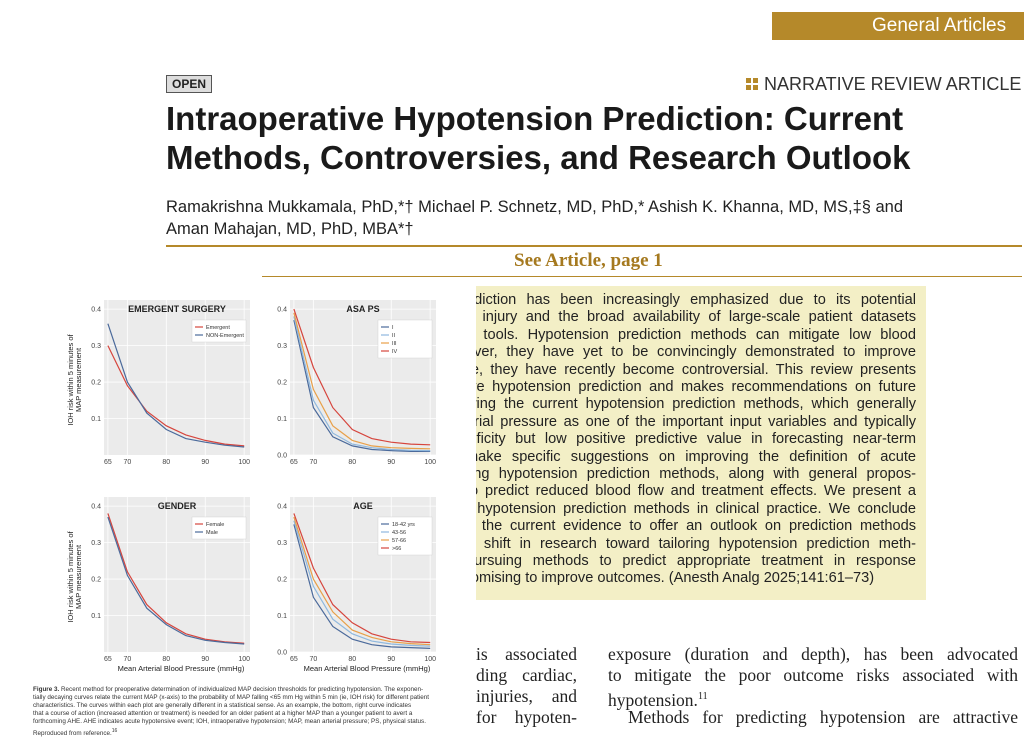 The width and height of the screenshot is (1024, 738). What do you see at coordinates (215, 525) in the screenshot?
I see `legend-label: Female` at bounding box center [215, 525].